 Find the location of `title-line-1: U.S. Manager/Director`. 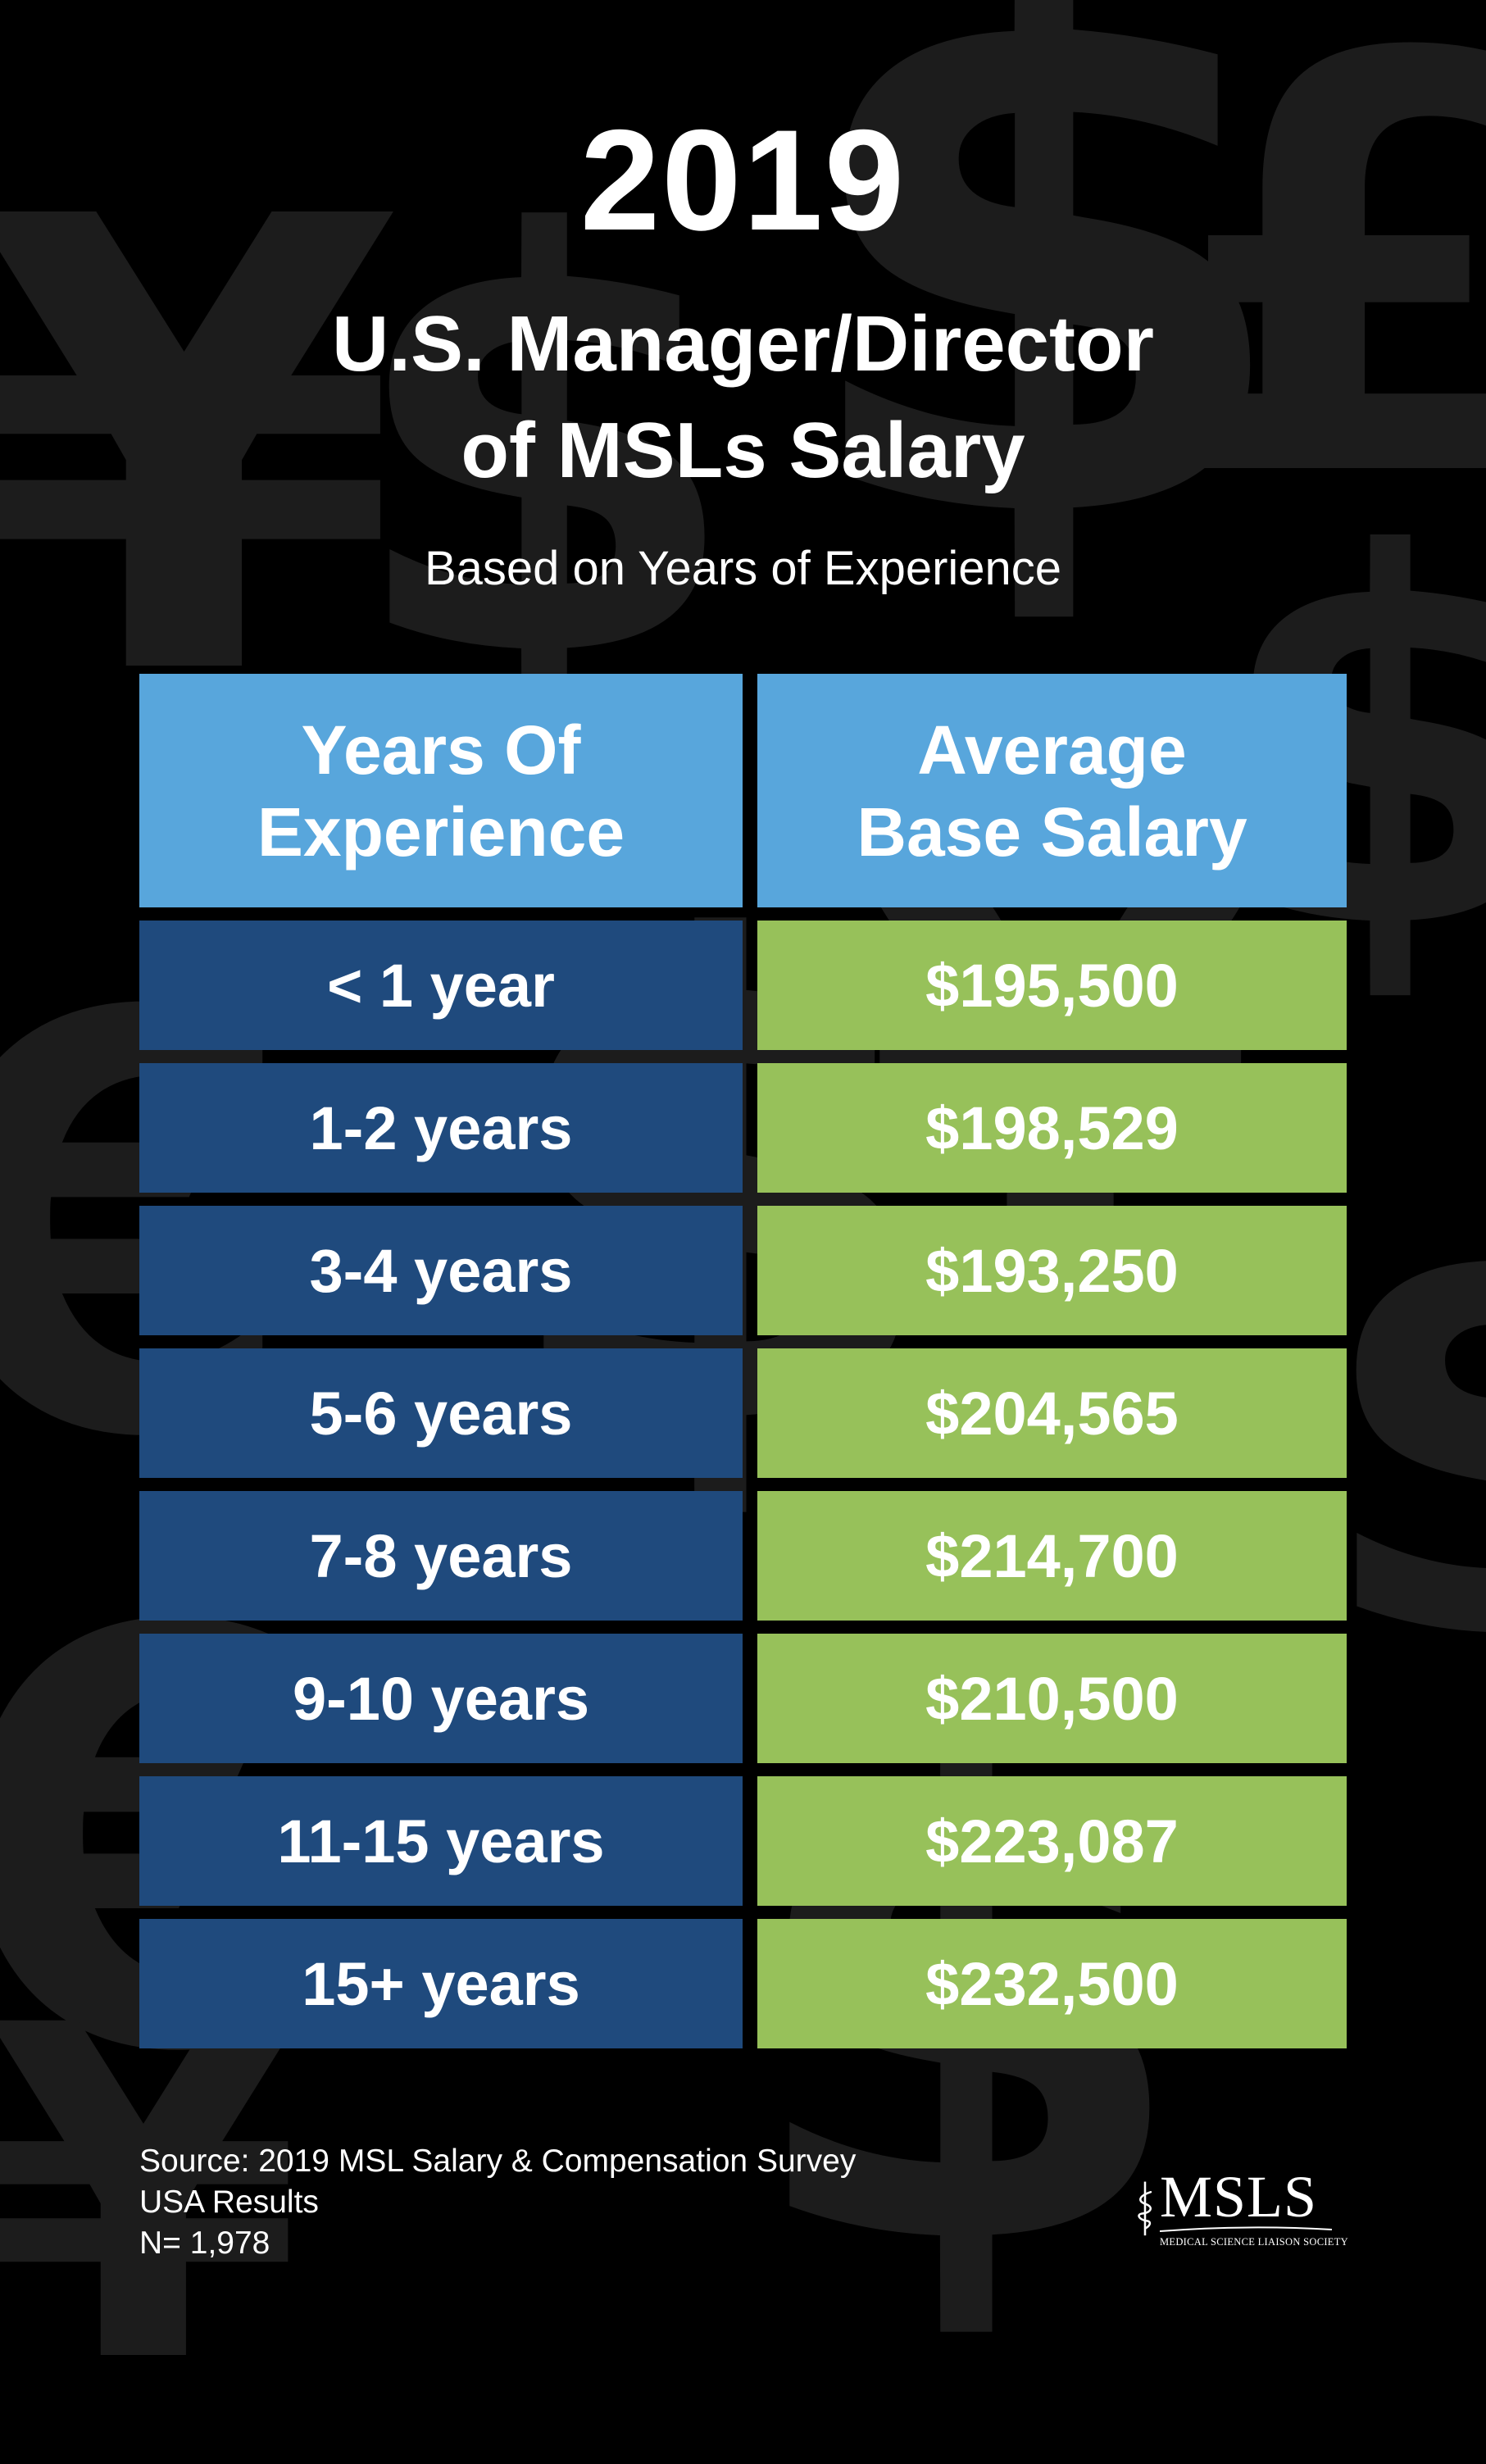

title-line-1: U.S. Manager/Director is located at coordinates (743, 344).